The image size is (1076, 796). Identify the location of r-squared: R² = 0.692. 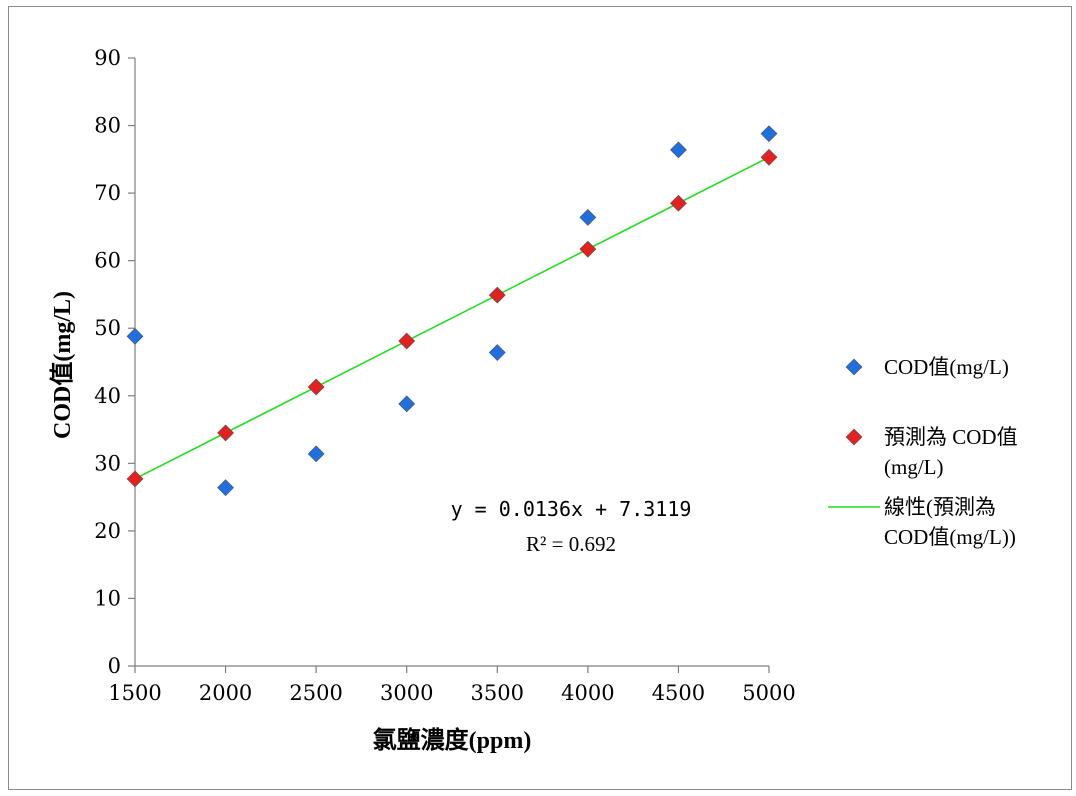
(571, 544).